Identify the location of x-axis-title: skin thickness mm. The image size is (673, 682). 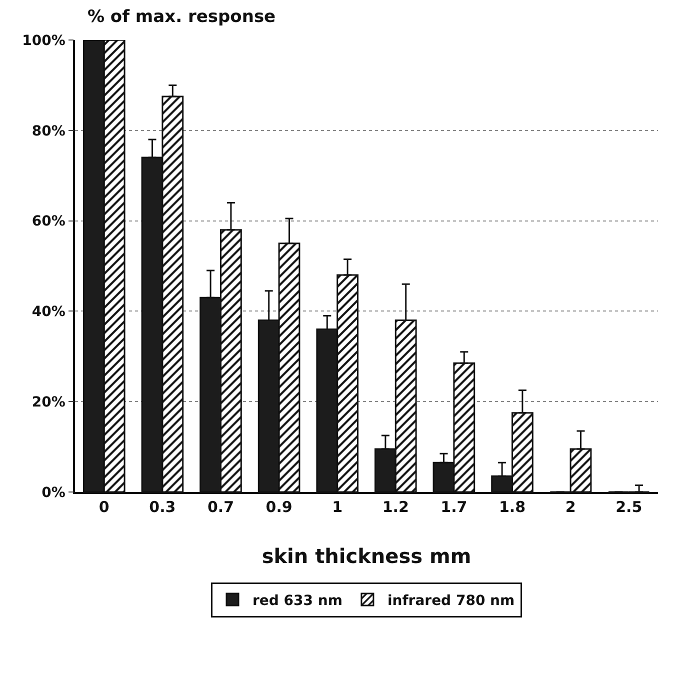
(367, 556).